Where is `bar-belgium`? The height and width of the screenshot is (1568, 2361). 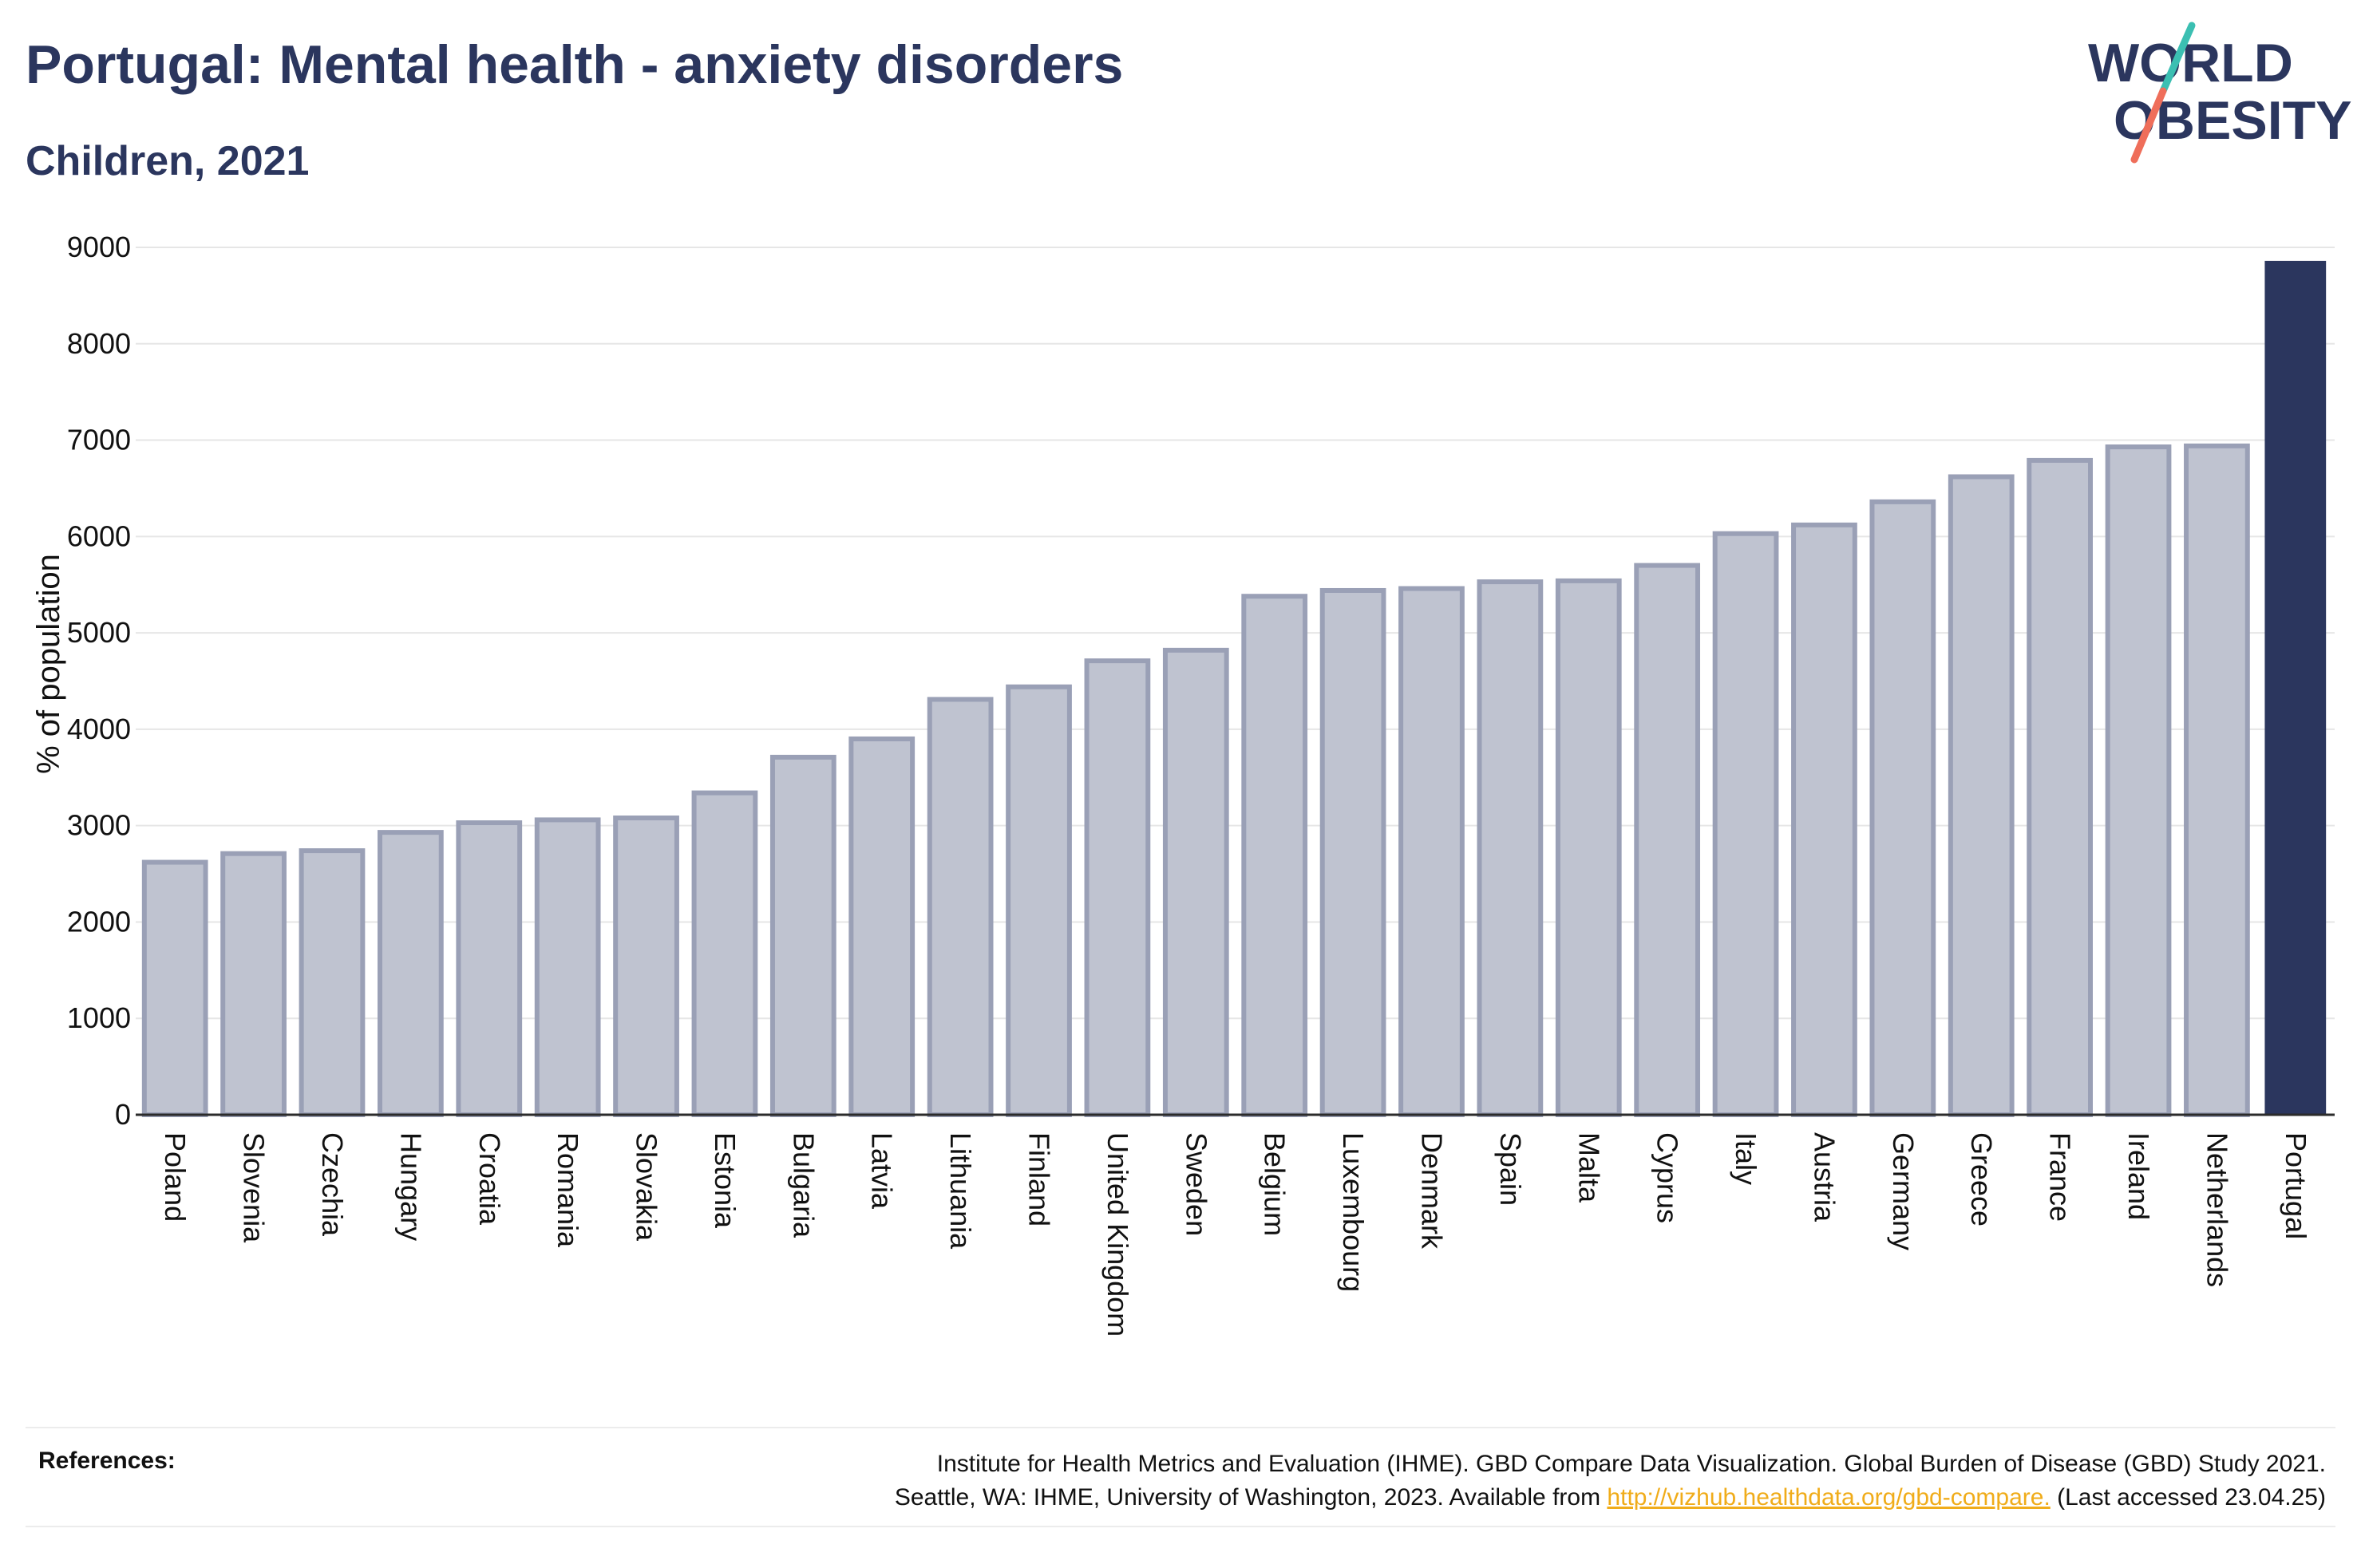 bar-belgium is located at coordinates (1274, 855).